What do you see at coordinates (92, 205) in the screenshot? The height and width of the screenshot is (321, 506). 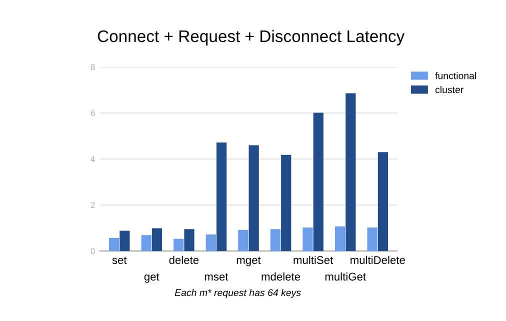 I see `y-tick-label: 2` at bounding box center [92, 205].